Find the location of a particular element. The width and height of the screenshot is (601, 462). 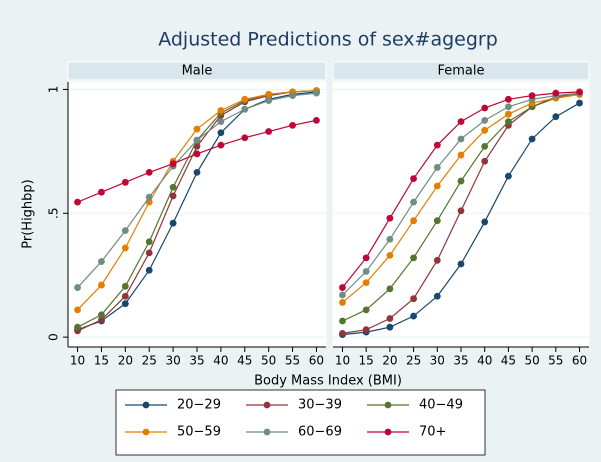

x-axis-label: Body Mass Index (BMI) is located at coordinates (328, 381).